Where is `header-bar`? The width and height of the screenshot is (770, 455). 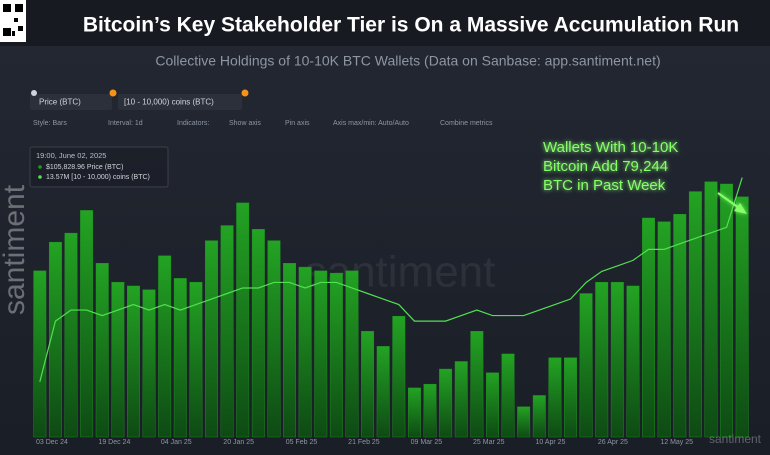
header-bar is located at coordinates (385, 23).